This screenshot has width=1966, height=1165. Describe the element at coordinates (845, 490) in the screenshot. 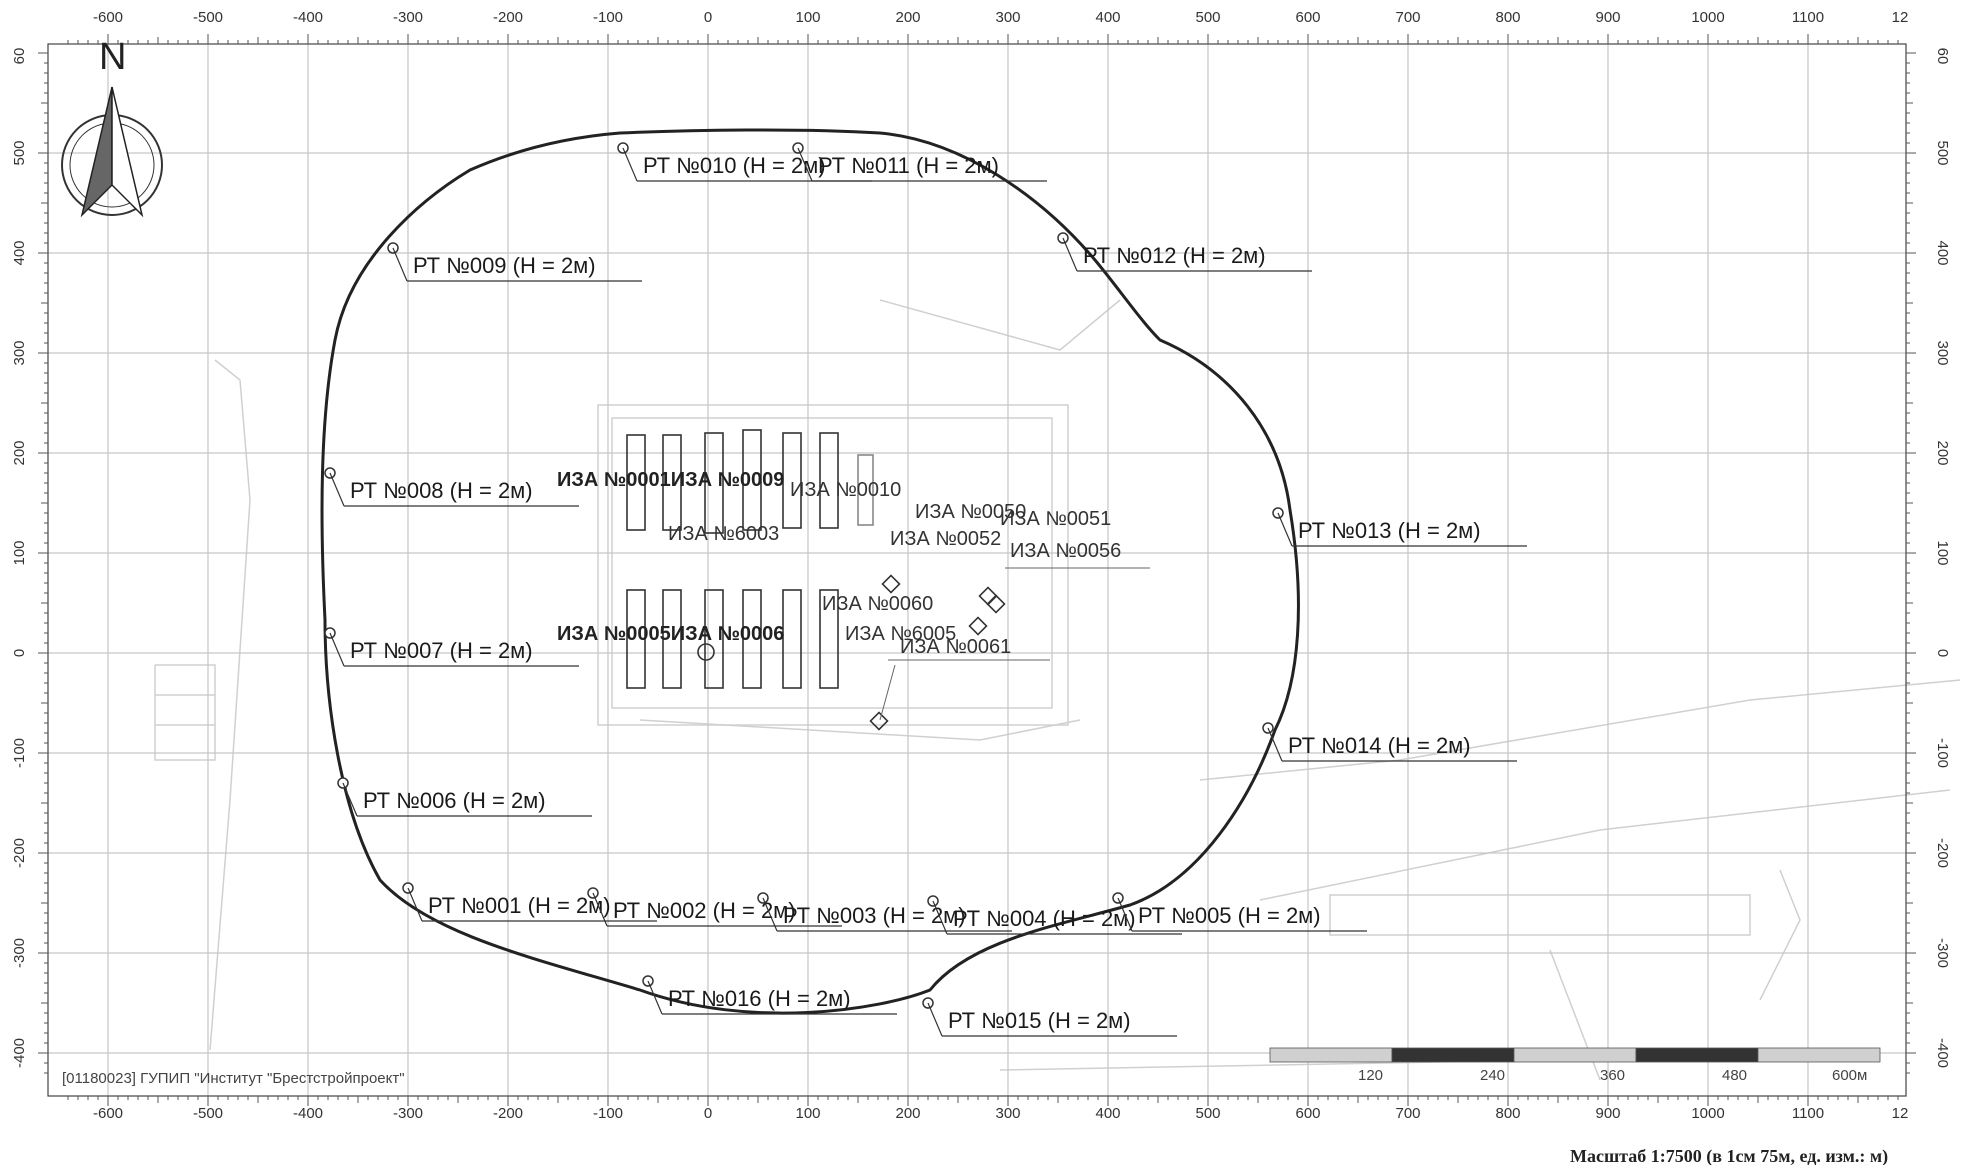

I see `source-label-0010: ИЗА №0010` at that location.